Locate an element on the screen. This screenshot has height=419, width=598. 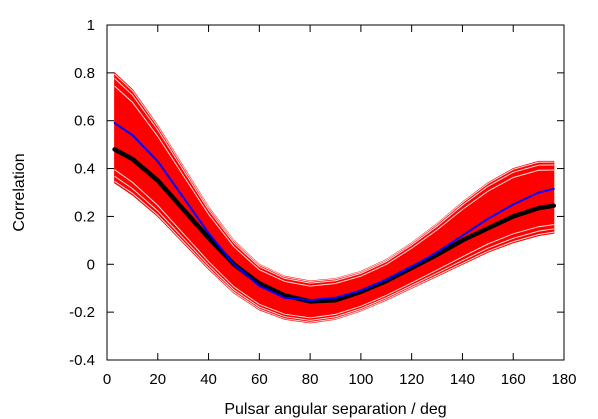
y-tick-label: 0.8 is located at coordinates (84, 73).